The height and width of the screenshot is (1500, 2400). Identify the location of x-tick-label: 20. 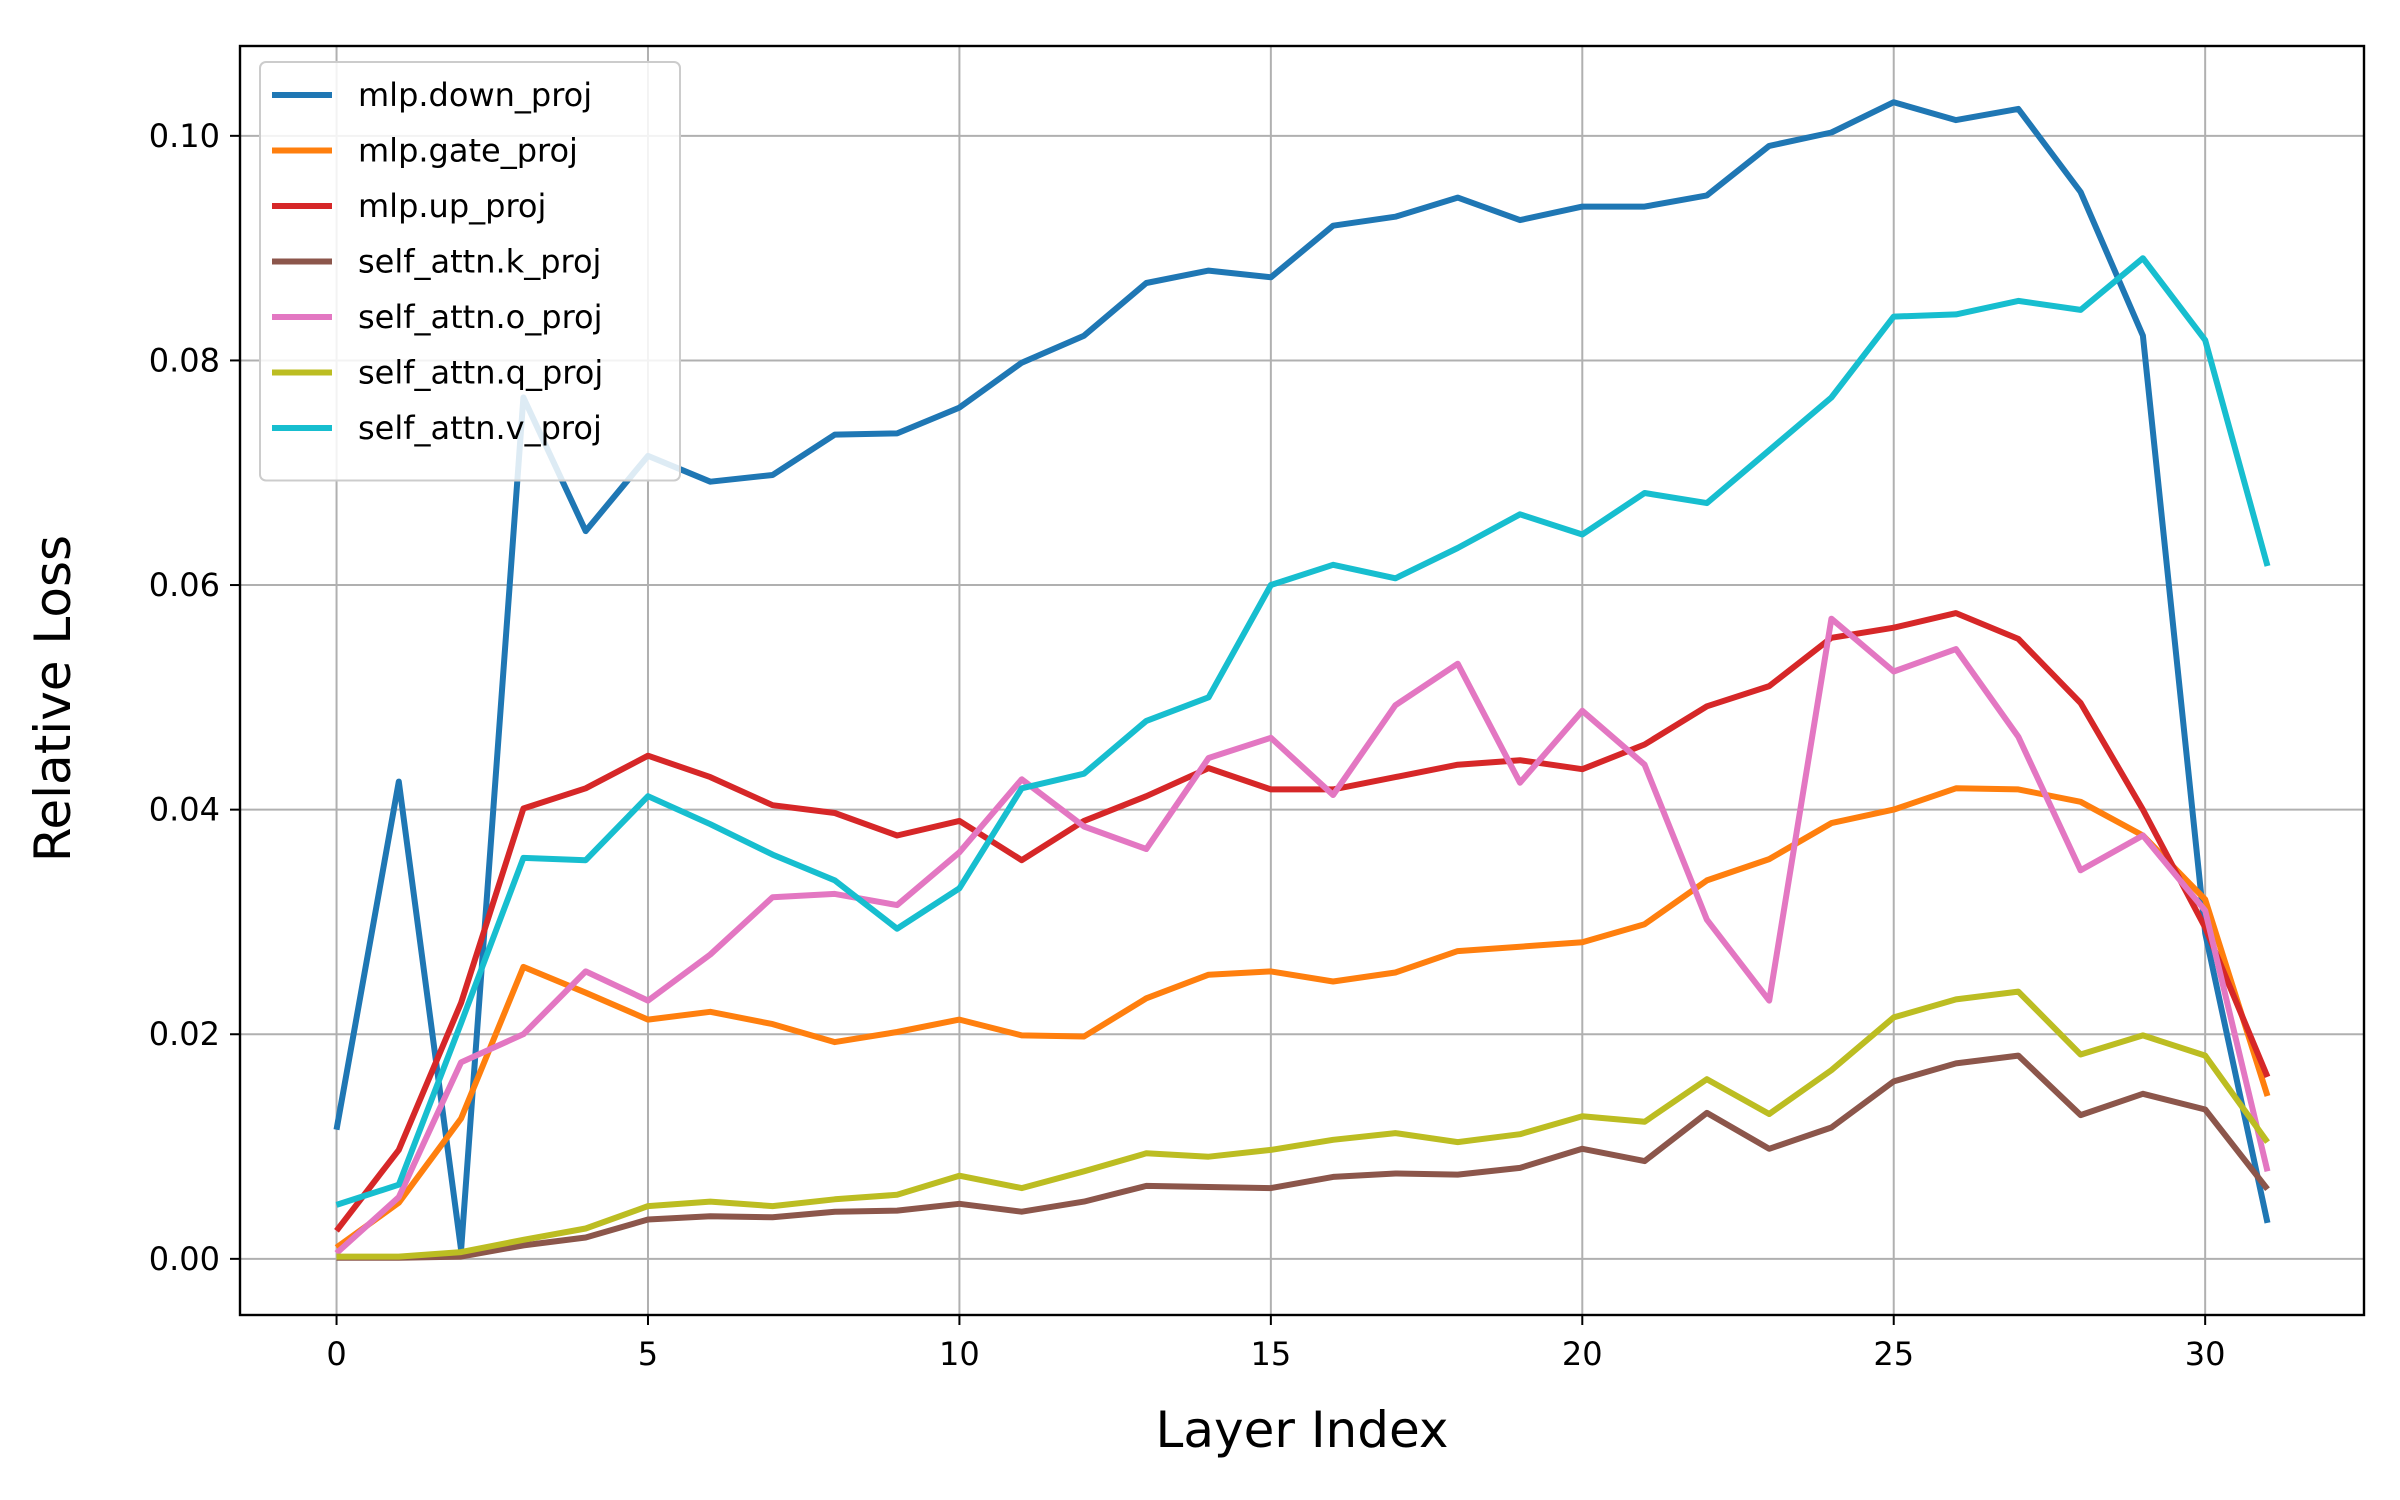
(1582, 1354).